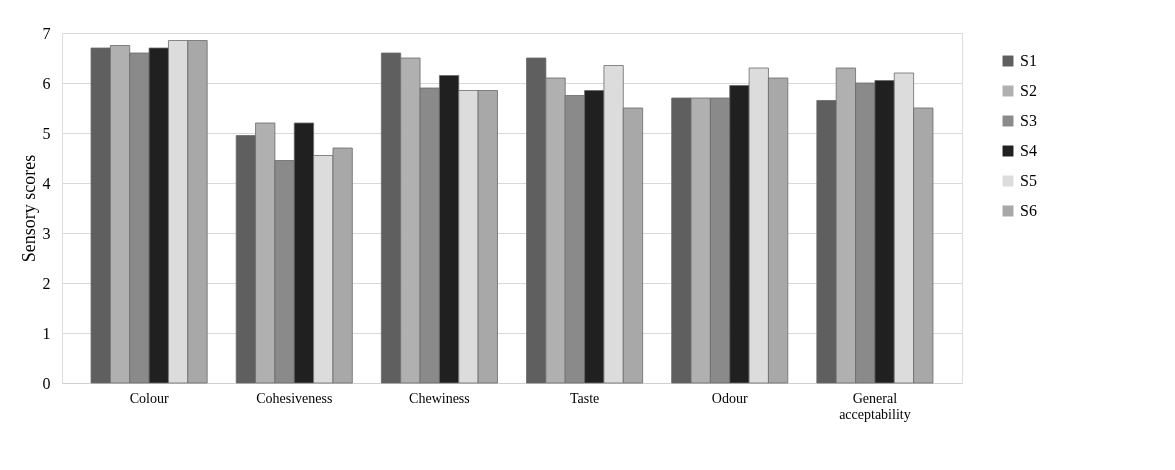 Image resolution: width=1175 pixels, height=470 pixels. I want to click on legend-label: S6, so click(1028, 210).